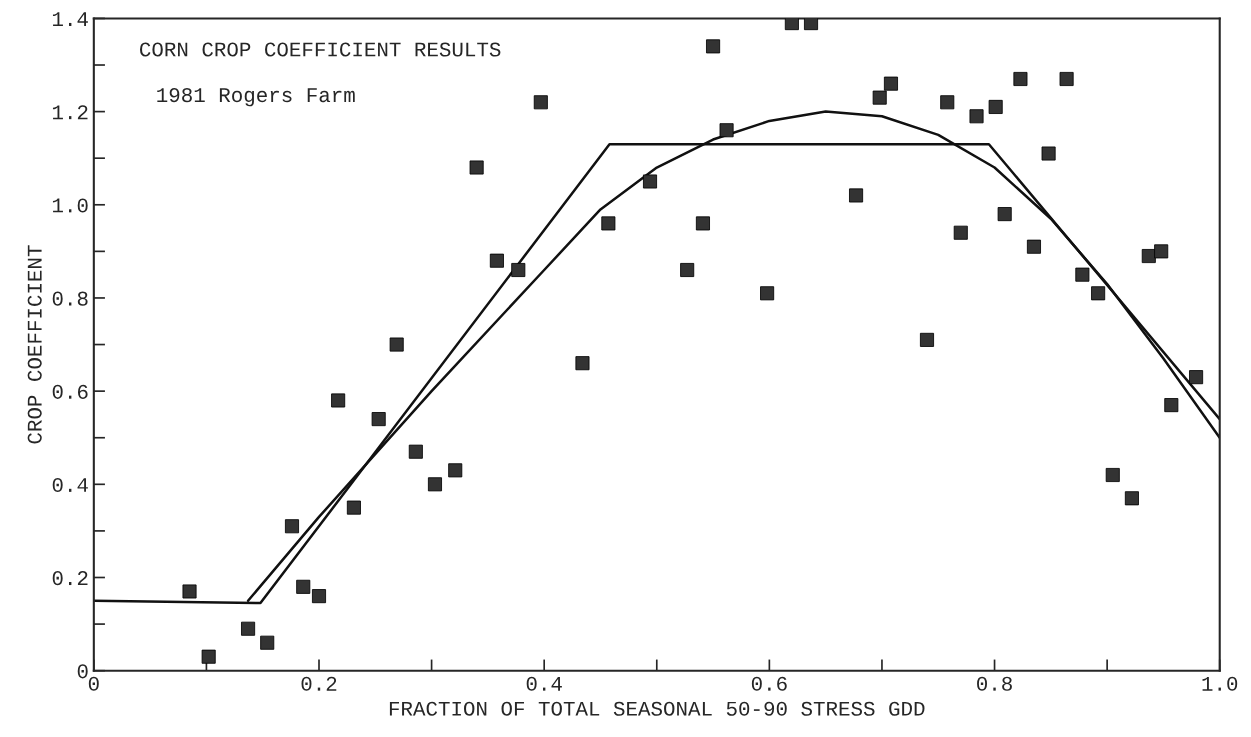  I want to click on x-axis-title: FRACTION OF TOTAL SEASONAL 50-90 STRESS GDD, so click(657, 708).